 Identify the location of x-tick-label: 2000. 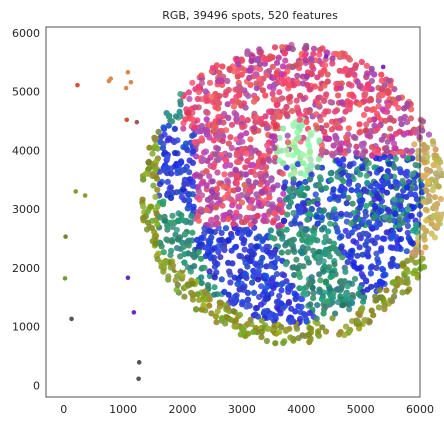
(183, 409).